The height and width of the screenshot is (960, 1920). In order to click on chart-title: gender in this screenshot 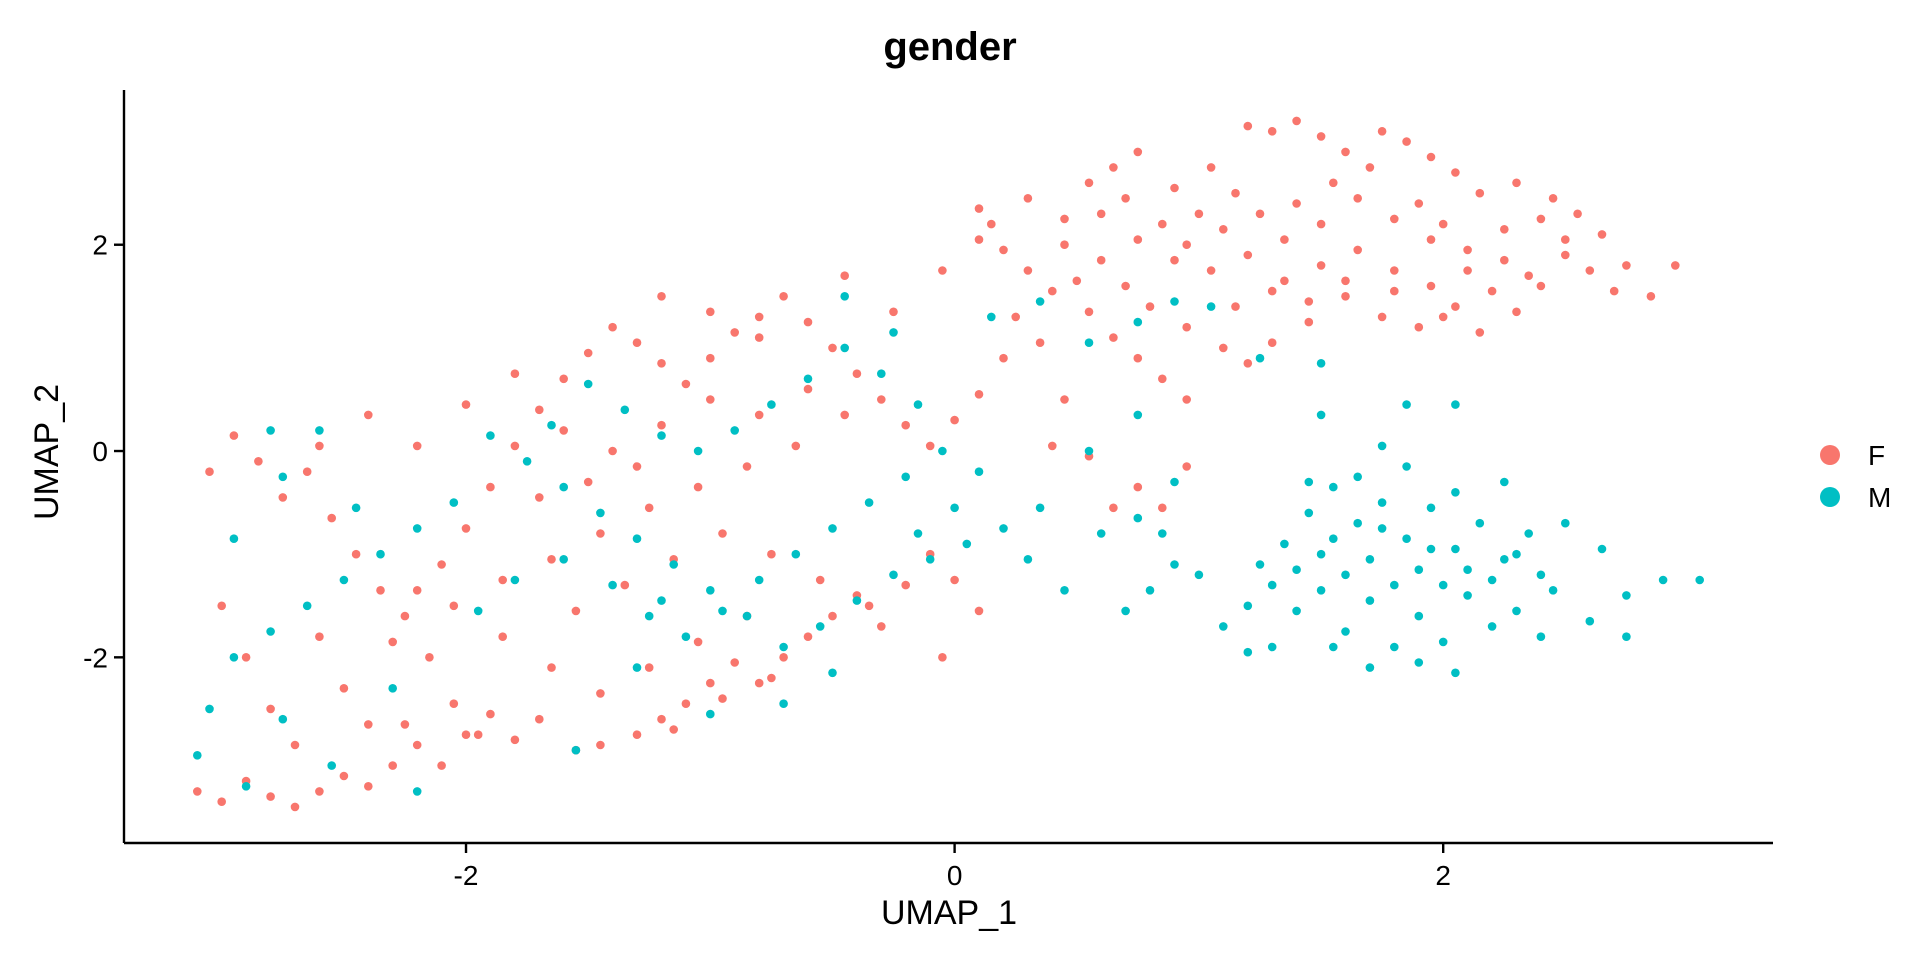, I will do `click(949, 47)`.